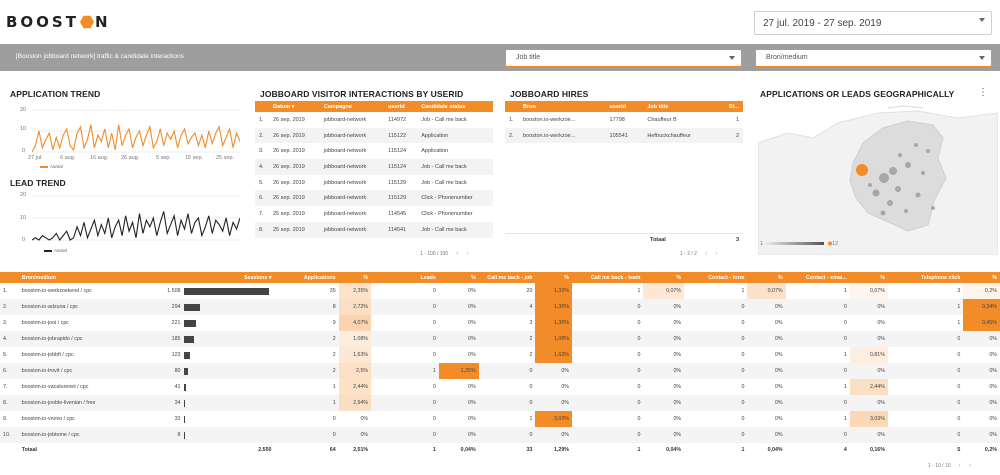 The height and width of the screenshot is (475, 1000). Describe the element at coordinates (91, 307) in the screenshot. I see `cell-bron-medium: booston.io-adzuna / cpc` at that location.